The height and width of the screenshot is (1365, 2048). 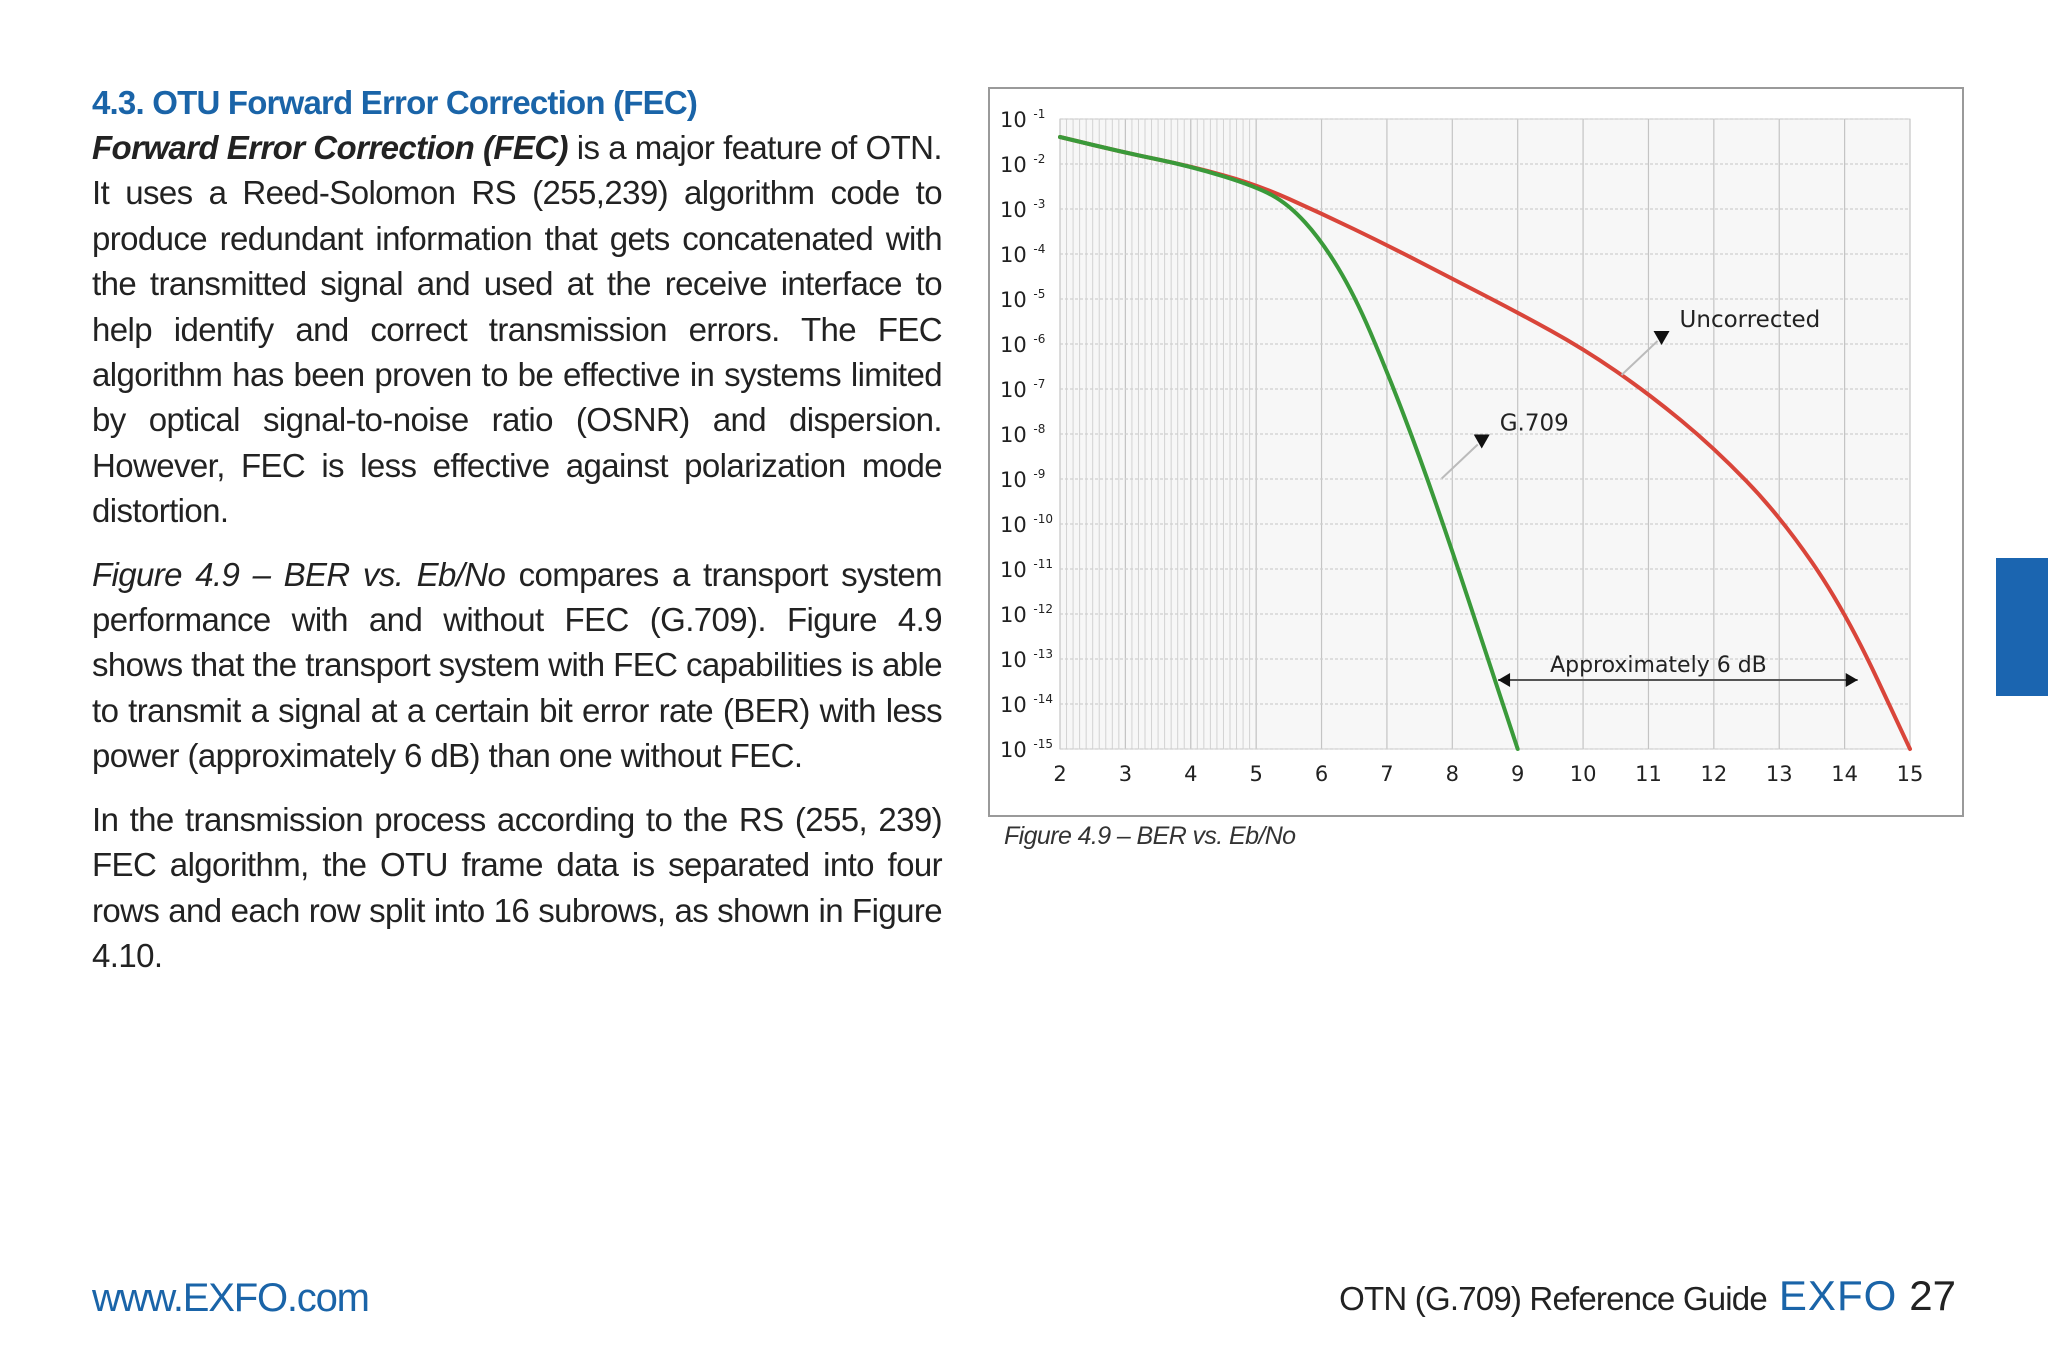 What do you see at coordinates (1039, 114) in the screenshot?
I see `y-tick-exponent: -1` at bounding box center [1039, 114].